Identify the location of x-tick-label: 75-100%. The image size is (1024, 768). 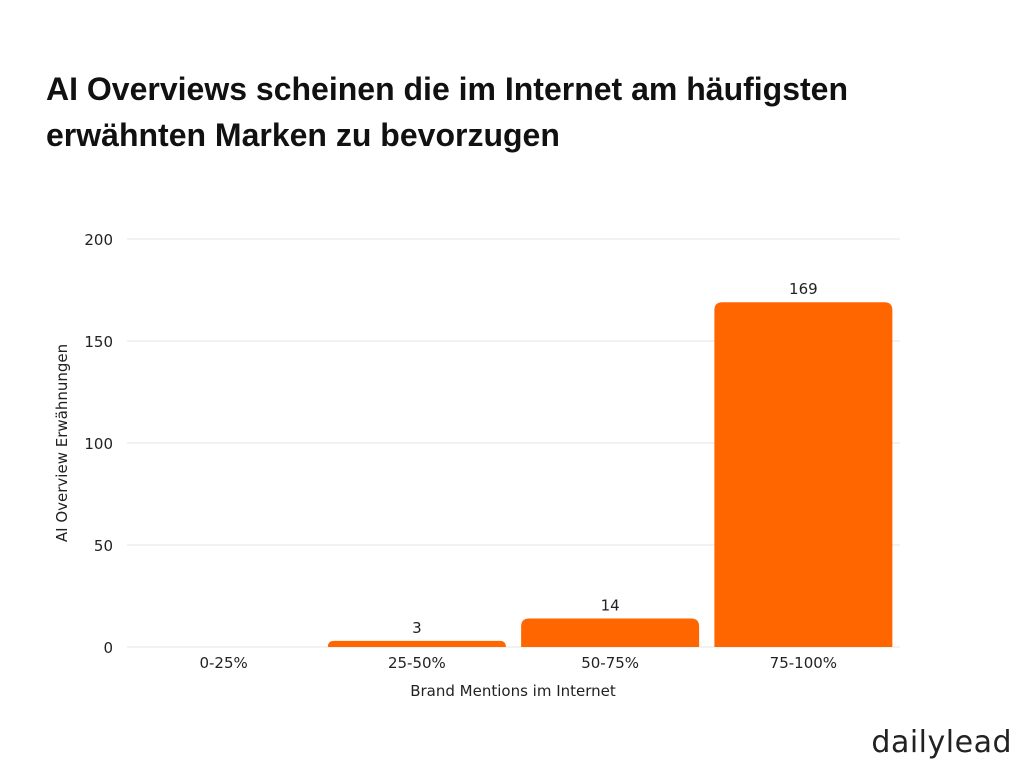
(803, 663).